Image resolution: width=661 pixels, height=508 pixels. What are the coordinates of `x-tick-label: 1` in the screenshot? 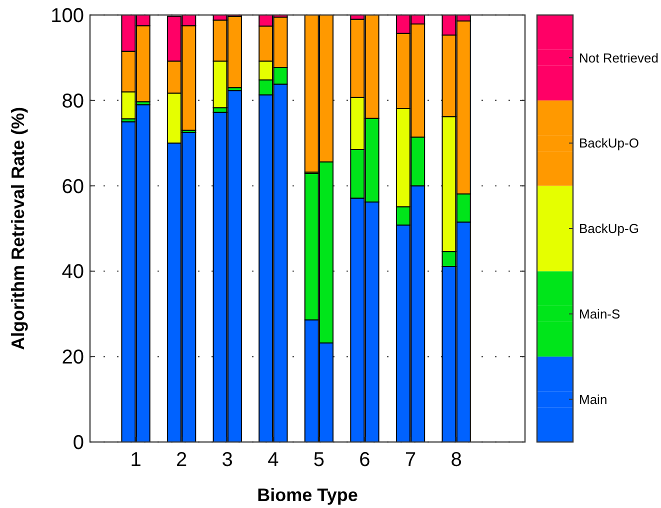 It's located at (136, 460).